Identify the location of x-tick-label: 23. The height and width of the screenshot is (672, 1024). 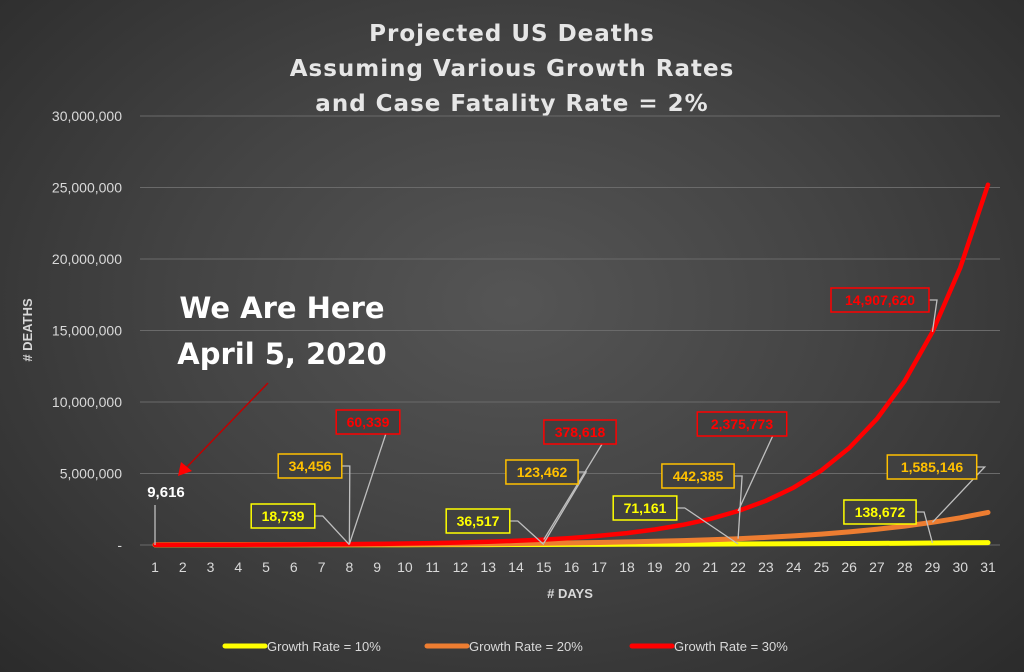
(766, 567).